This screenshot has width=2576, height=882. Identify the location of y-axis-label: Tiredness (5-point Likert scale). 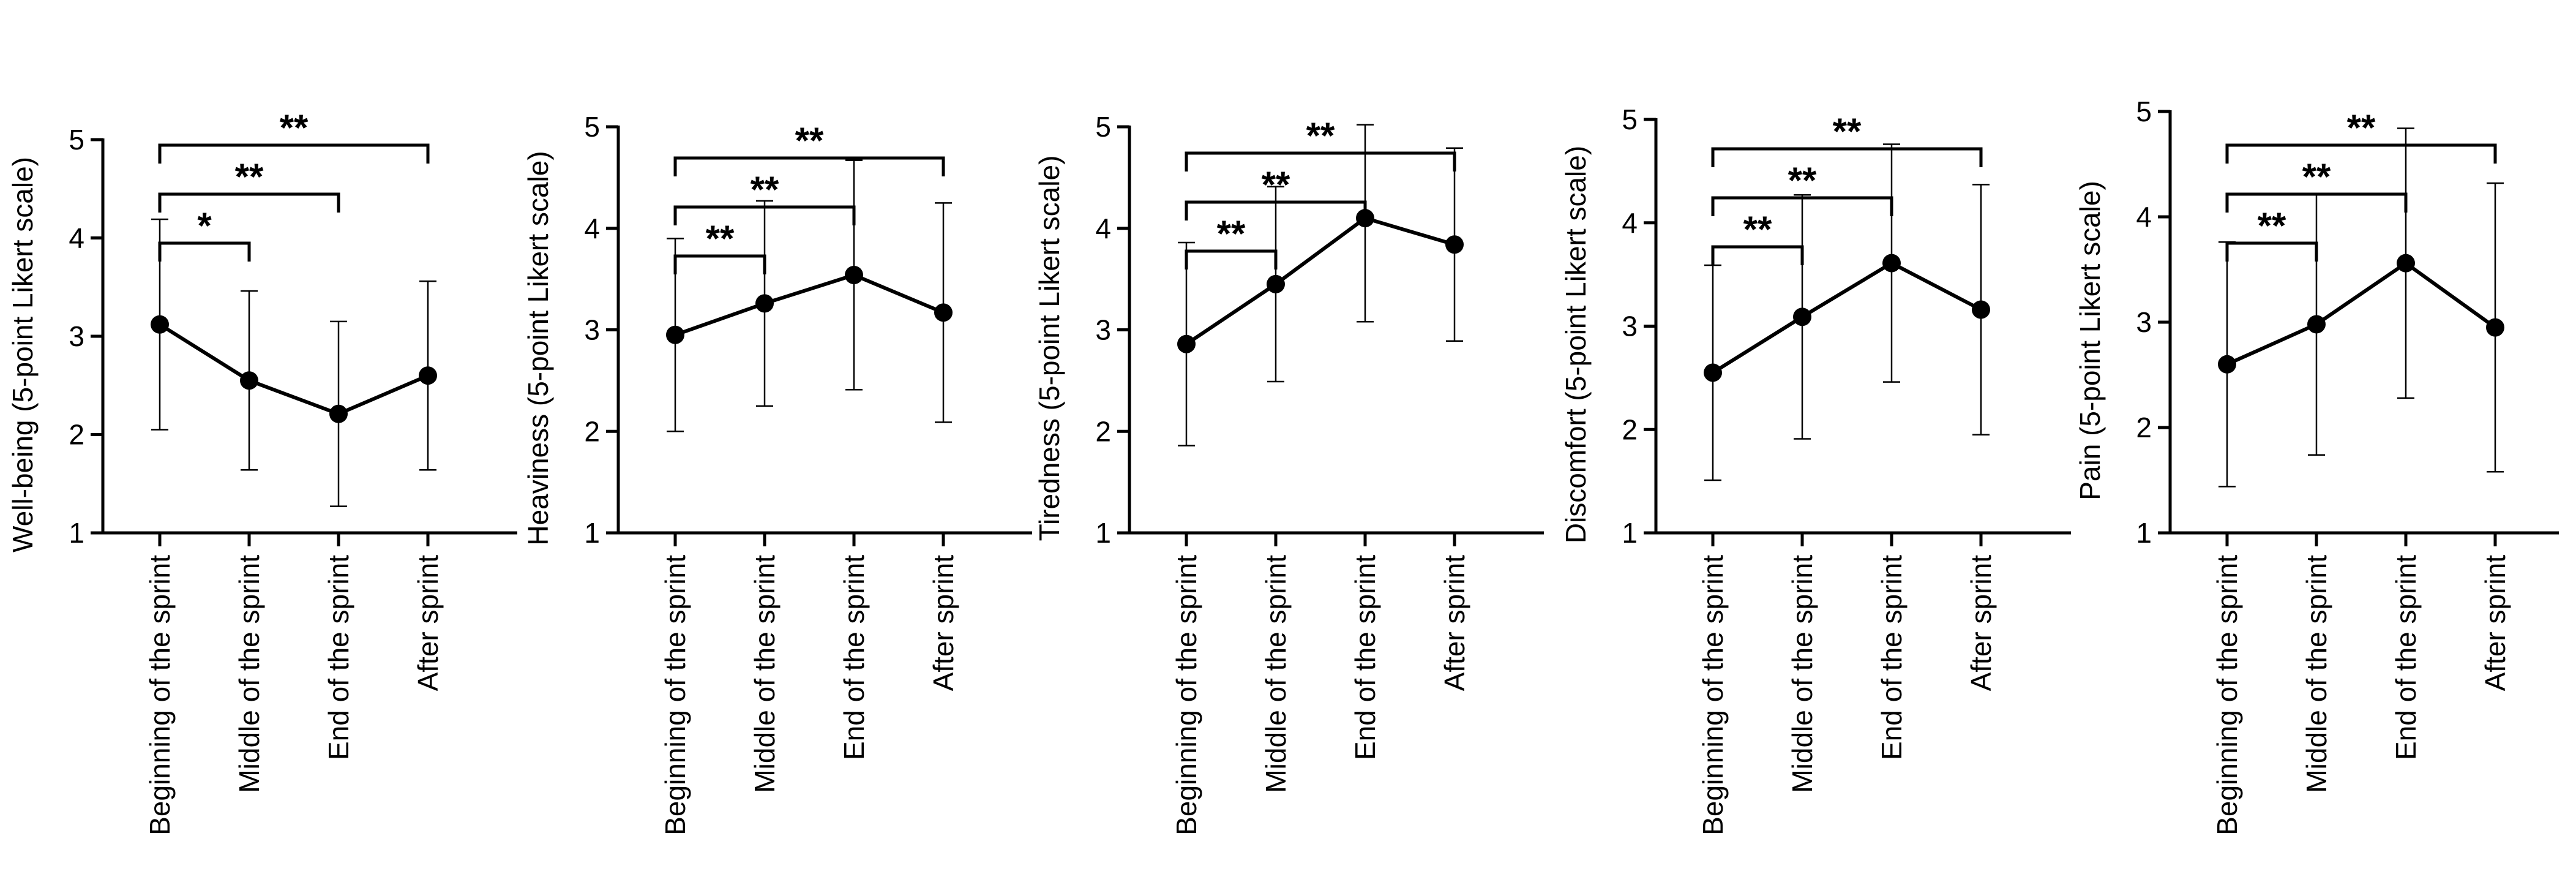
(1049, 348).